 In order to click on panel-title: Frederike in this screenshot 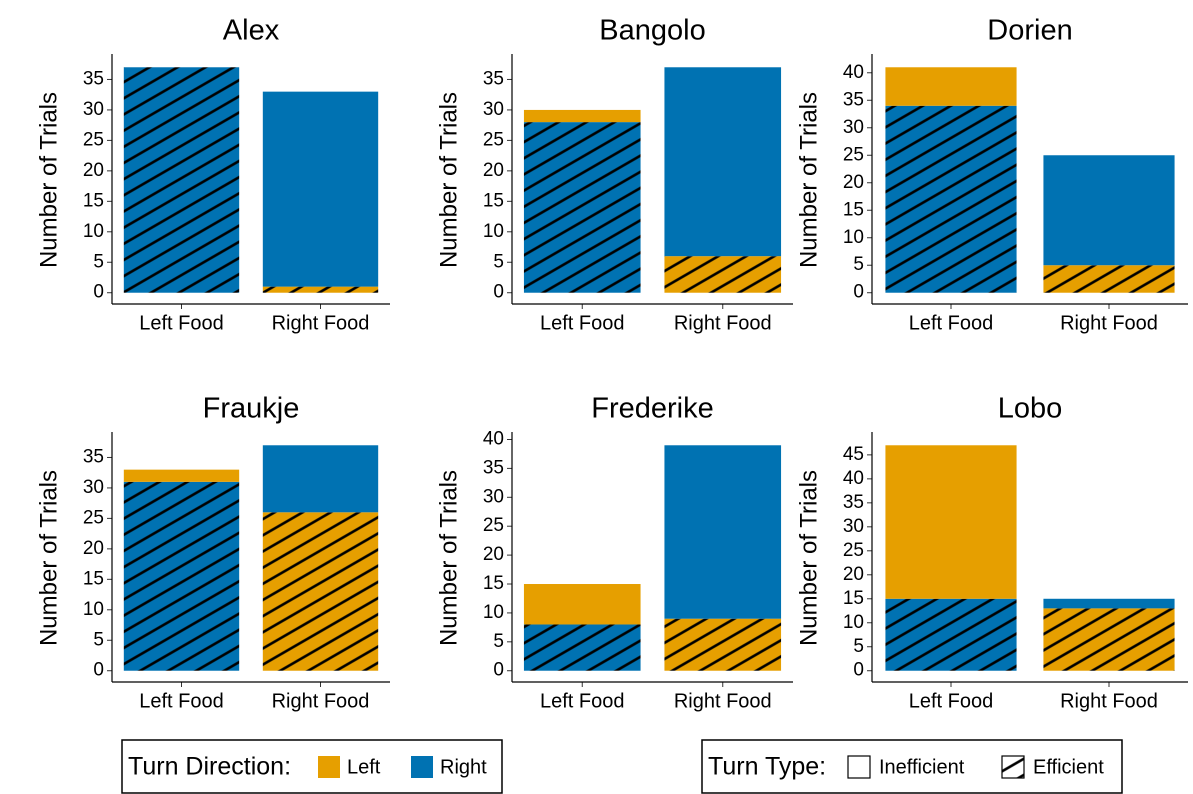, I will do `click(652, 409)`.